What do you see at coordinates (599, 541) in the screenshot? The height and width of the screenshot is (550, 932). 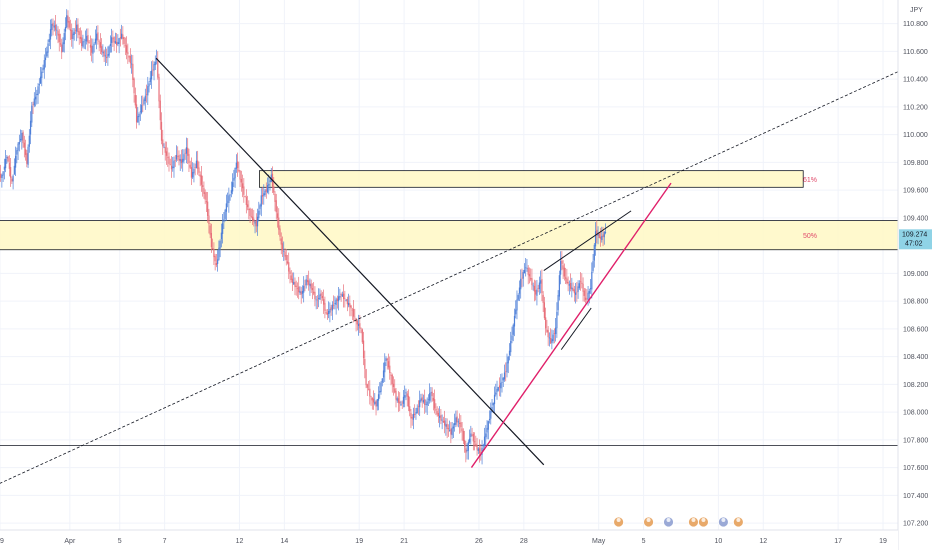 I see `x-tick-label: May` at bounding box center [599, 541].